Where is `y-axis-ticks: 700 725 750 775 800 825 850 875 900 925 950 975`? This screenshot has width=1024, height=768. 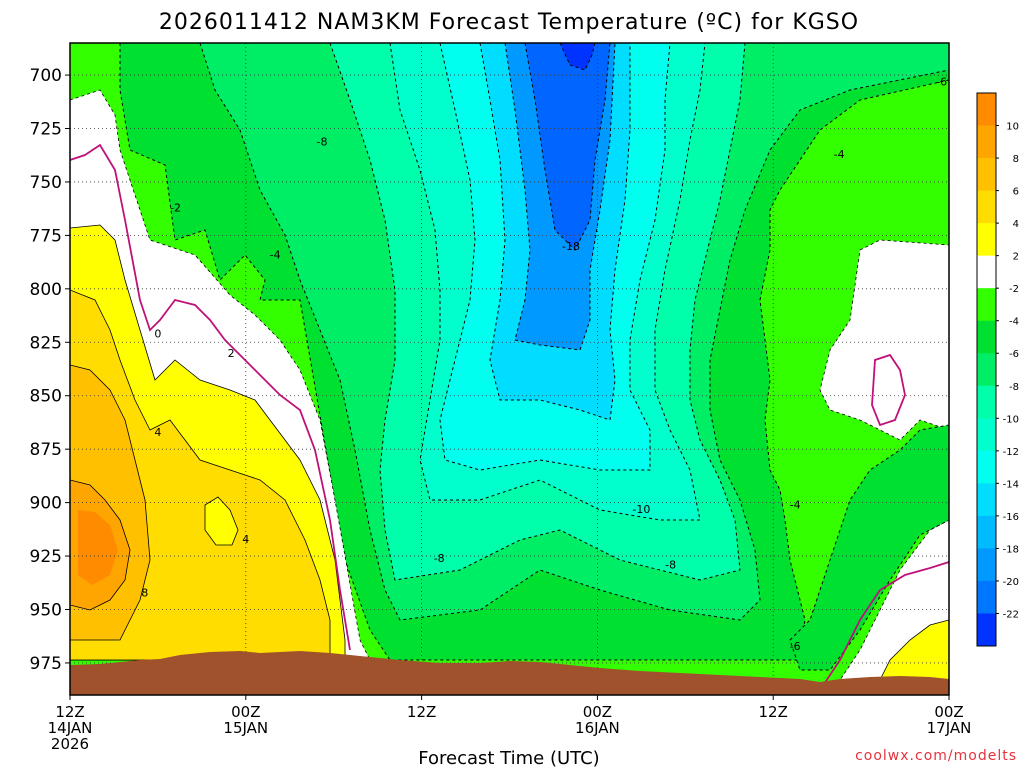
y-axis-ticks: 700 725 750 775 800 825 850 875 900 925 950 975 is located at coordinates (50, 370).